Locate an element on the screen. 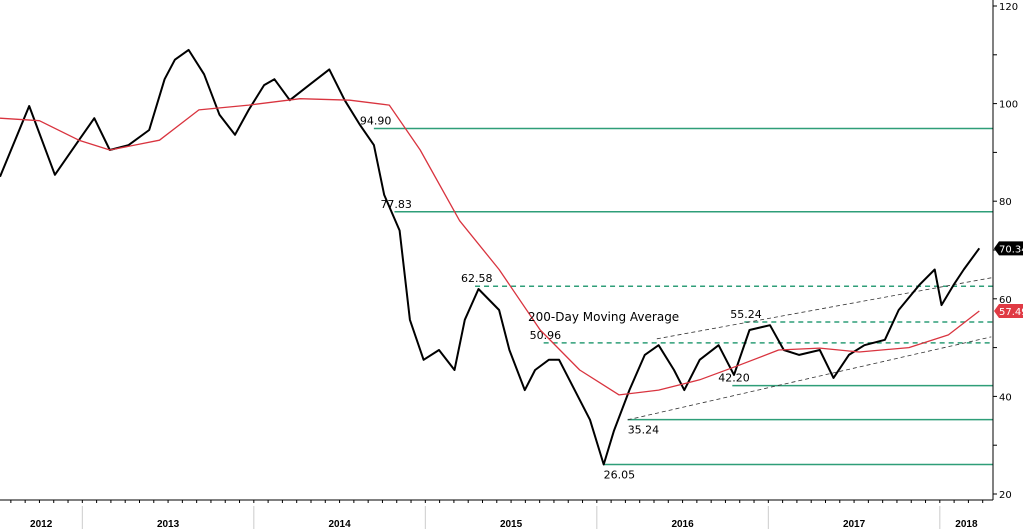  channel-line-lower is located at coordinates (809, 378).